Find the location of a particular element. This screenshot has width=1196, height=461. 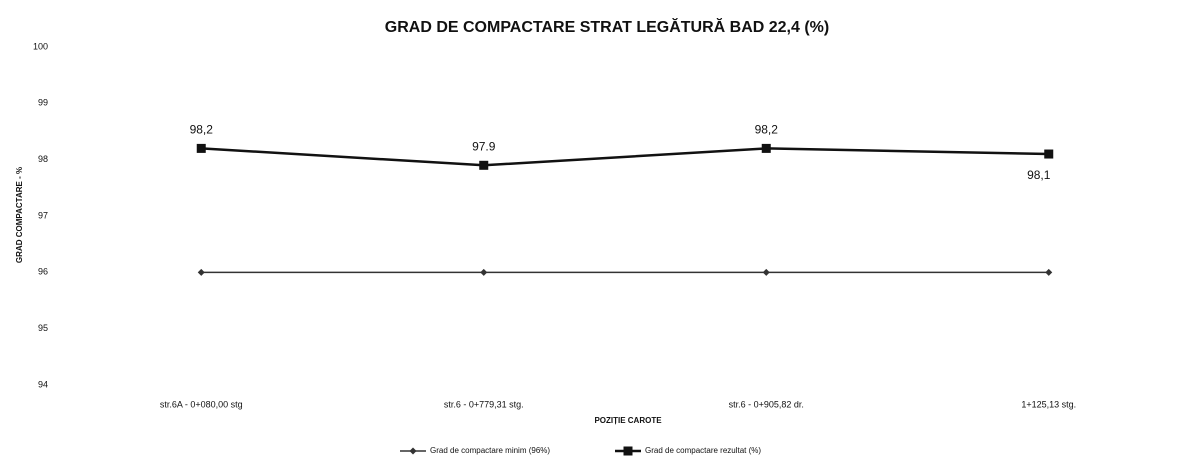

y-axis-label: GRAD COMPACTARE - % is located at coordinates (19, 215).